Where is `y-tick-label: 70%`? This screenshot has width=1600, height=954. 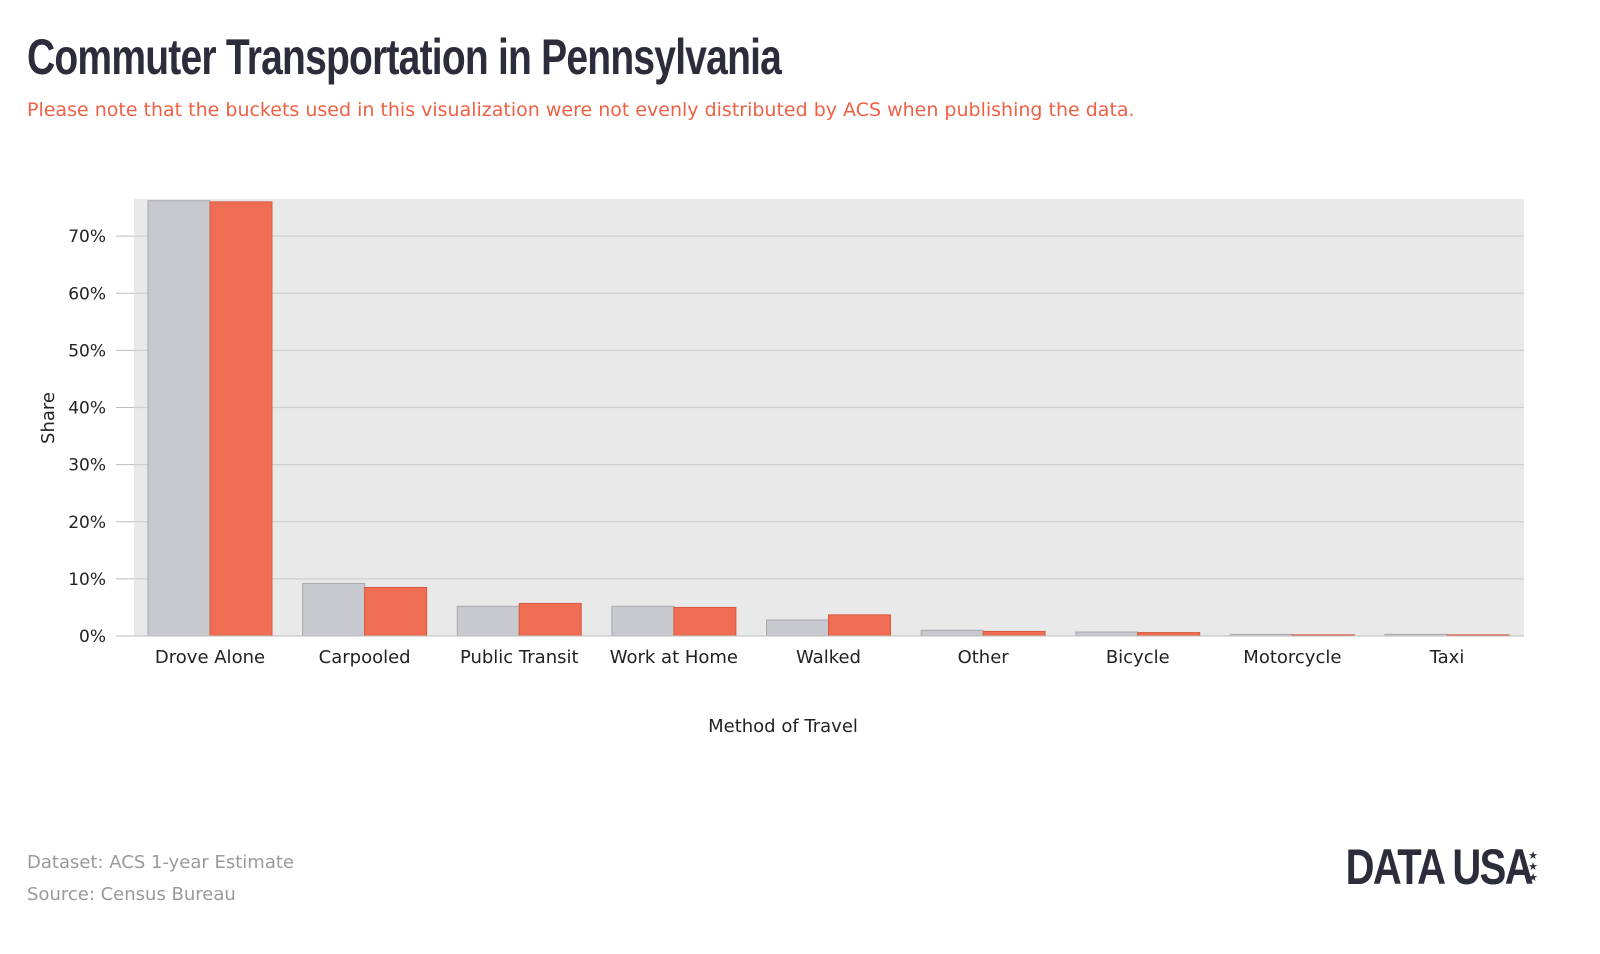 y-tick-label: 70% is located at coordinates (87, 237).